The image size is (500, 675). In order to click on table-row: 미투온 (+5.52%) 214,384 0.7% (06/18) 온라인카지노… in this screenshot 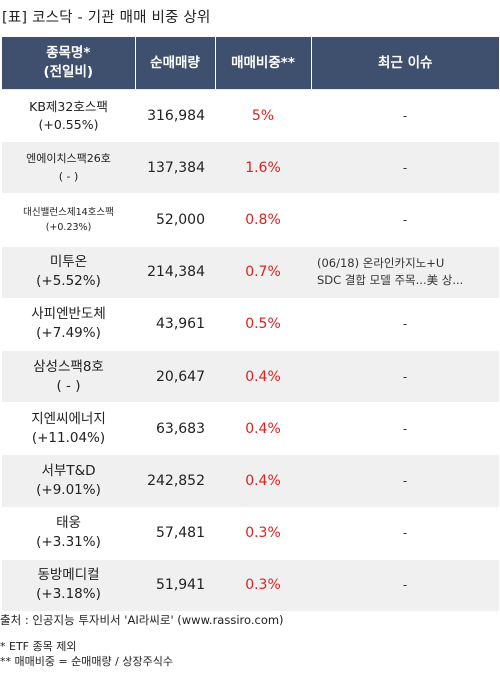, I will do `click(250, 272)`.